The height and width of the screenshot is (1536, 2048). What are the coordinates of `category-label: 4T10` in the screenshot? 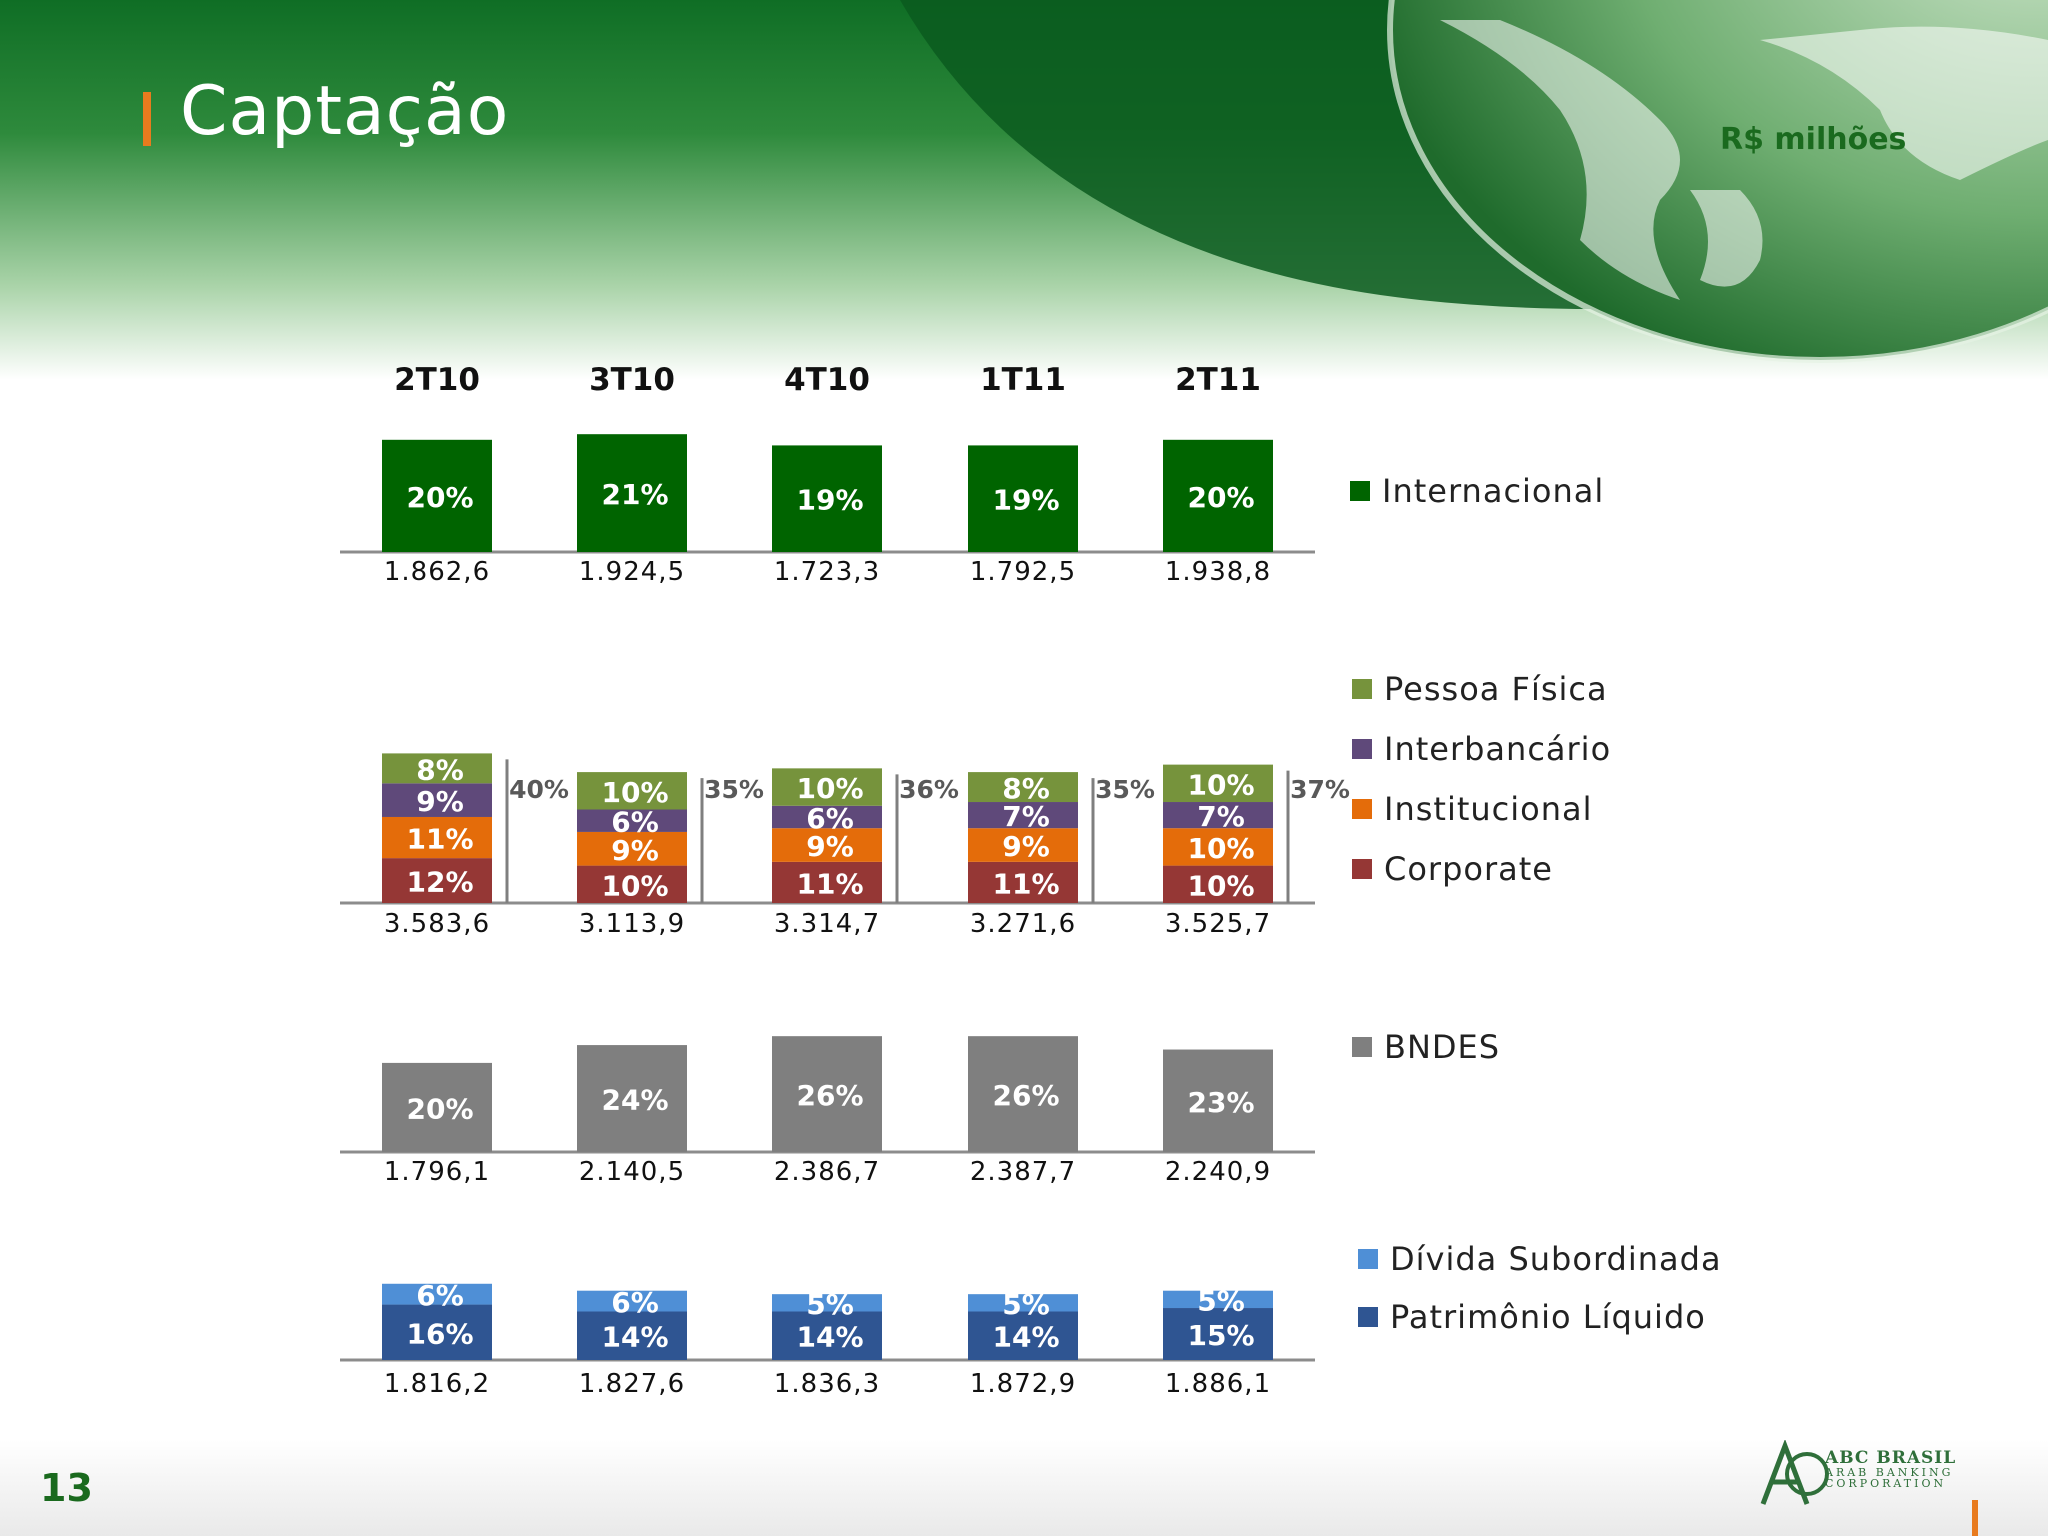 It's located at (827, 380).